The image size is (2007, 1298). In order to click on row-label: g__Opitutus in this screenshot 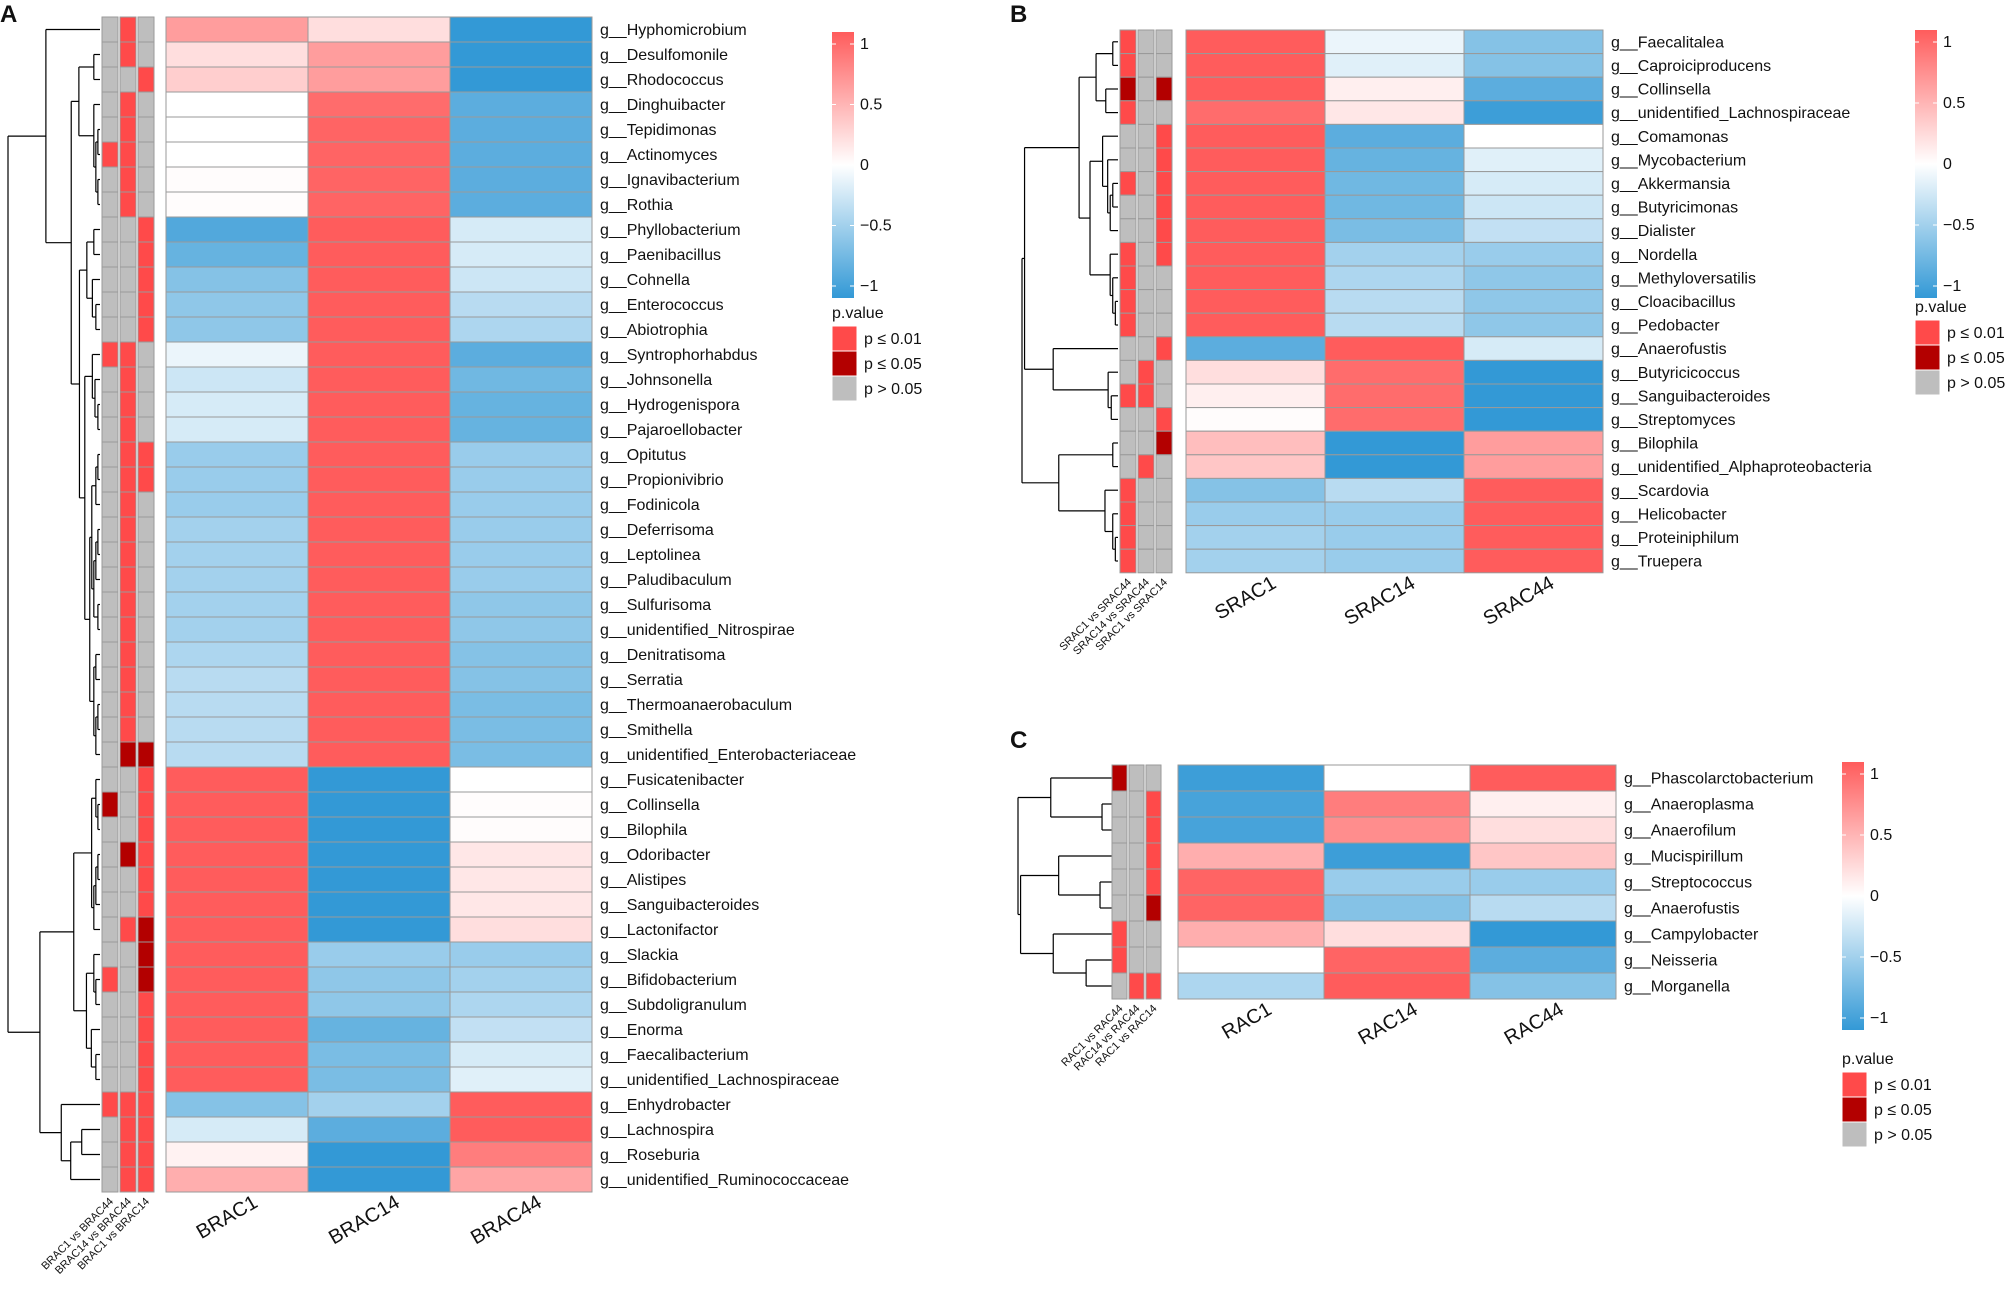, I will do `click(643, 455)`.